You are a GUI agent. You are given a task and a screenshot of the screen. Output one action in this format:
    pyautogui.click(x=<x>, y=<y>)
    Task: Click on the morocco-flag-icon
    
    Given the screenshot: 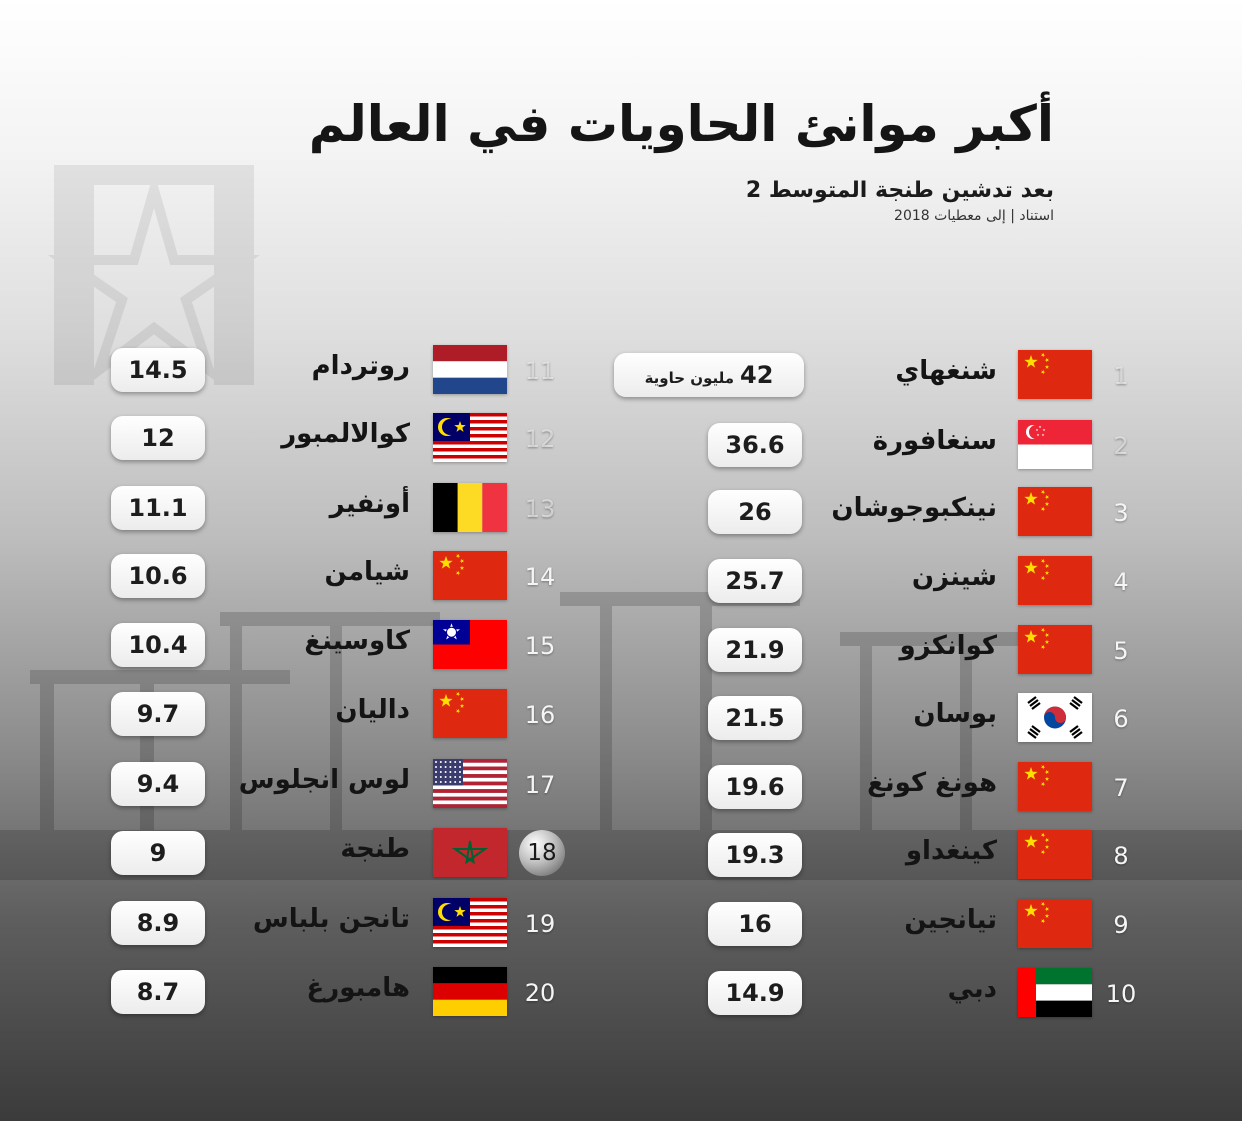 What is the action you would take?
    pyautogui.click(x=470, y=852)
    